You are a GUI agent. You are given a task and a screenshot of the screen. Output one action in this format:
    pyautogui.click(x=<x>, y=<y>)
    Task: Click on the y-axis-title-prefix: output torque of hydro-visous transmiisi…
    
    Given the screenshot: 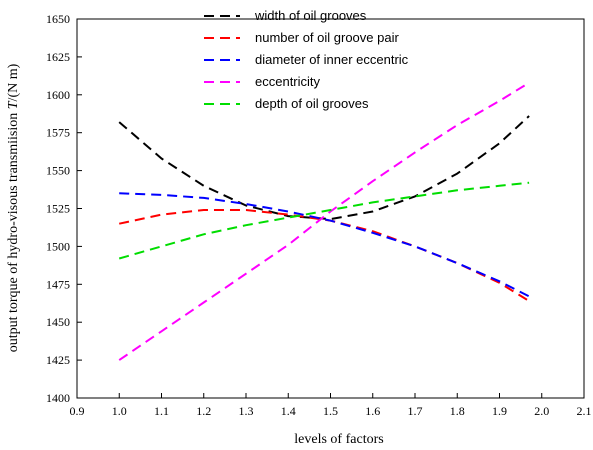 What is the action you would take?
    pyautogui.click(x=13, y=230)
    